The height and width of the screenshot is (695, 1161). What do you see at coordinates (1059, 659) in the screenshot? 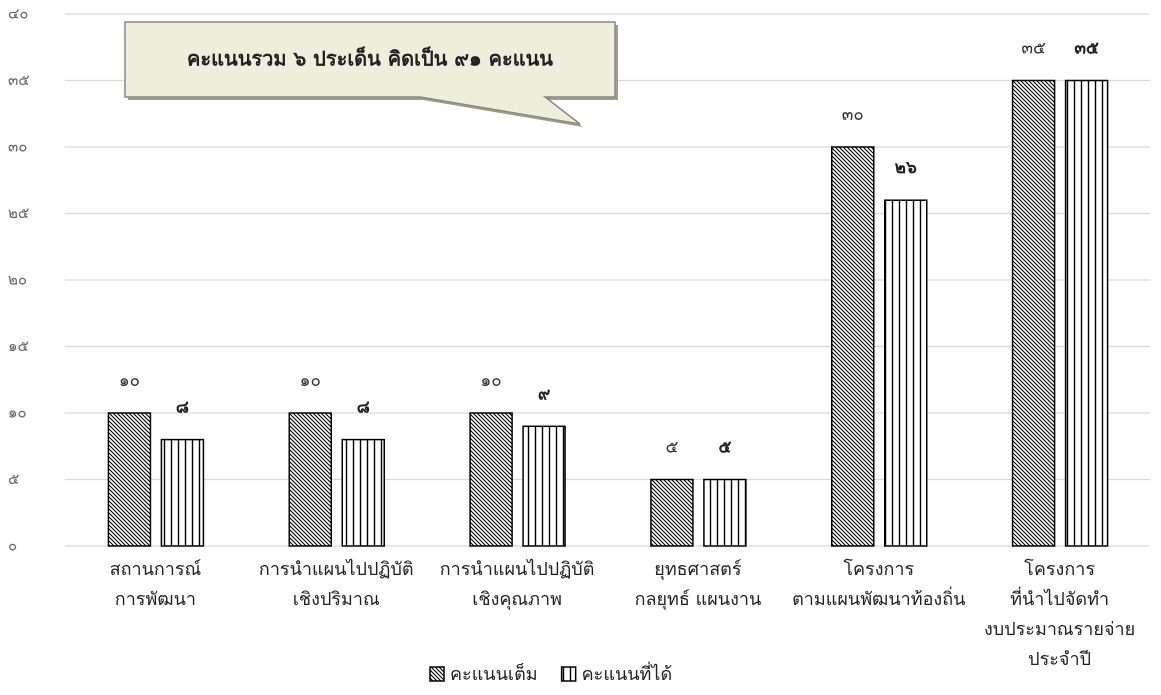
I see `x-tick-label: ประจำปี` at bounding box center [1059, 659].